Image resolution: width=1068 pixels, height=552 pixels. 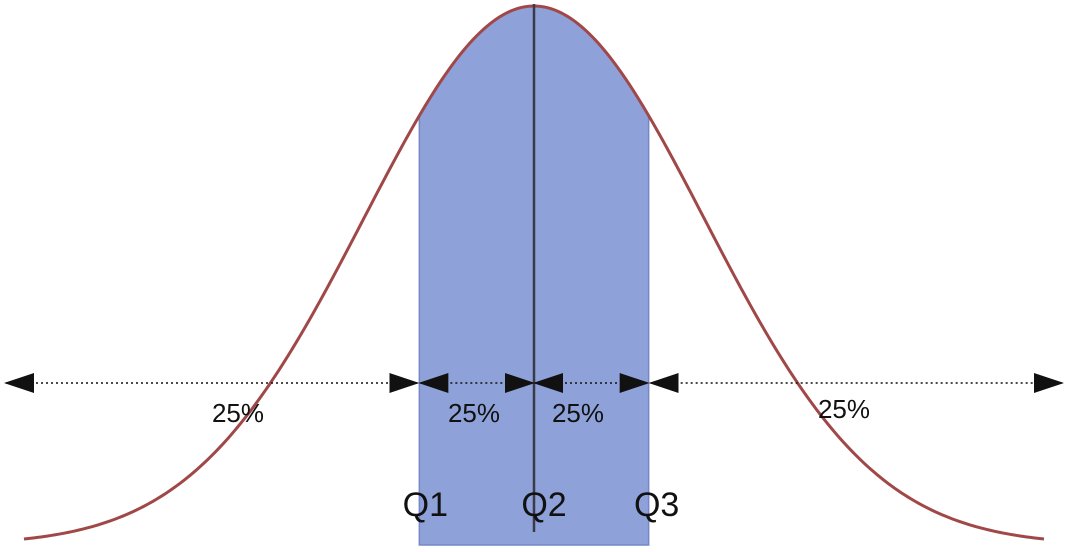 What do you see at coordinates (425, 505) in the screenshot?
I see `quartile-label-q1: Q1` at bounding box center [425, 505].